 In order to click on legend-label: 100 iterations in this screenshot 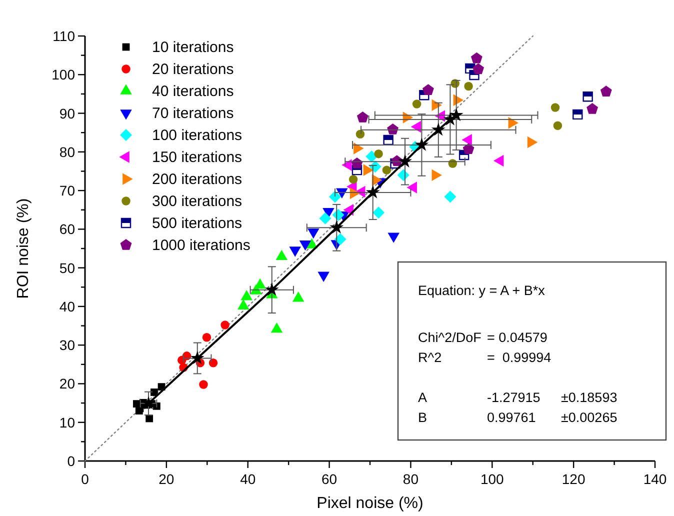, I will do `click(197, 135)`.